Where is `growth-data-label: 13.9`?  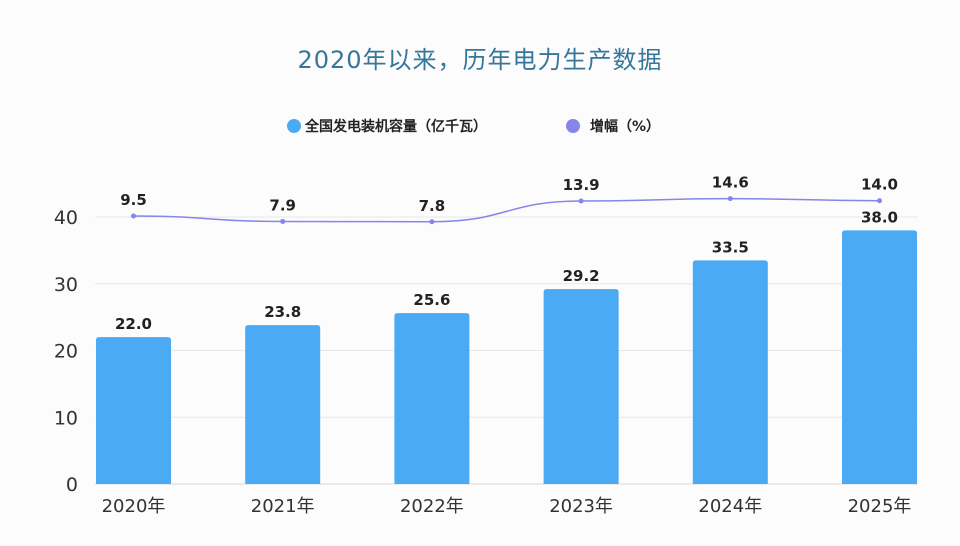
growth-data-label: 13.9 is located at coordinates (581, 185).